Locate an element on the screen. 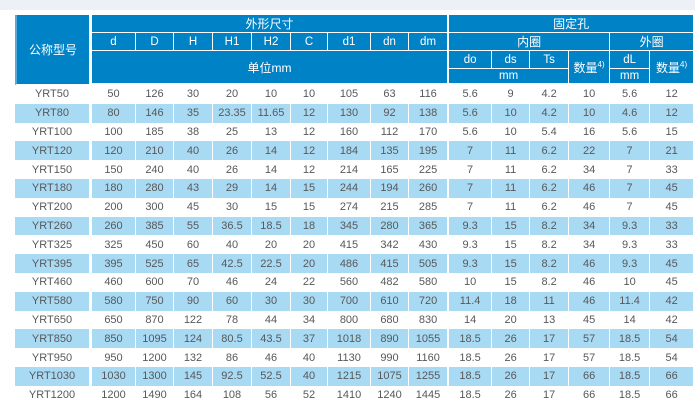 The width and height of the screenshot is (695, 409). cell-dL: 10 is located at coordinates (630, 282).